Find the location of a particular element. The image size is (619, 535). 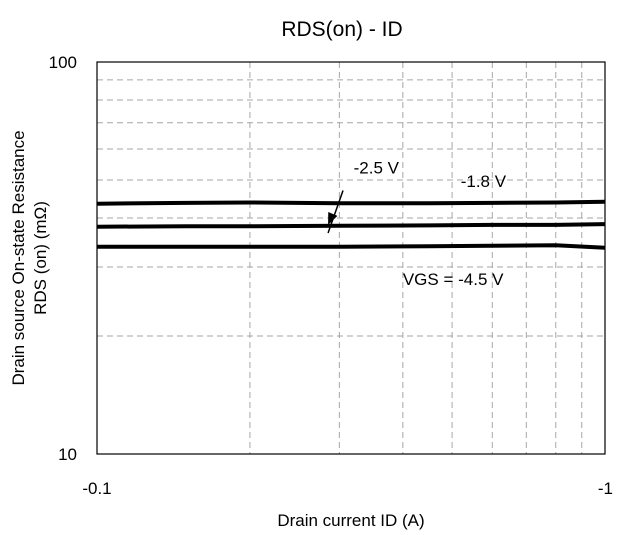

annotation-label-1: -2.5 V is located at coordinates (377, 167).